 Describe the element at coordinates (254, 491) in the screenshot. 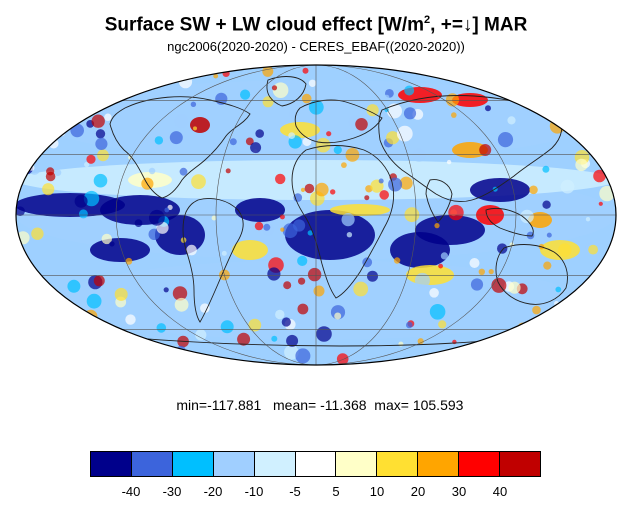

I see `colorbar-tick-label: -10` at that location.